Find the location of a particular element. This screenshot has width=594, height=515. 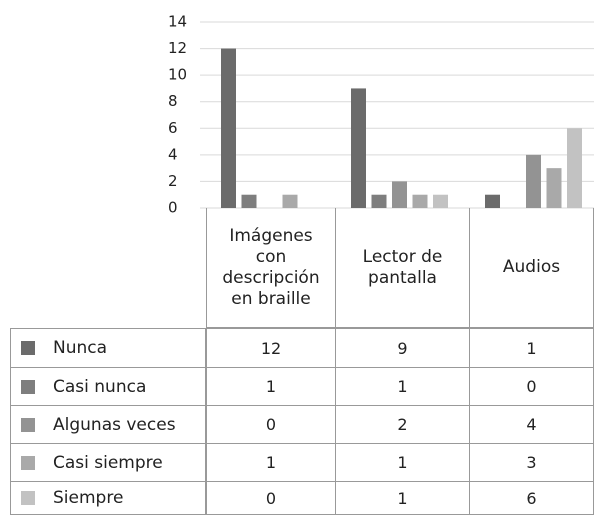

table-value: 6 is located at coordinates (532, 498).